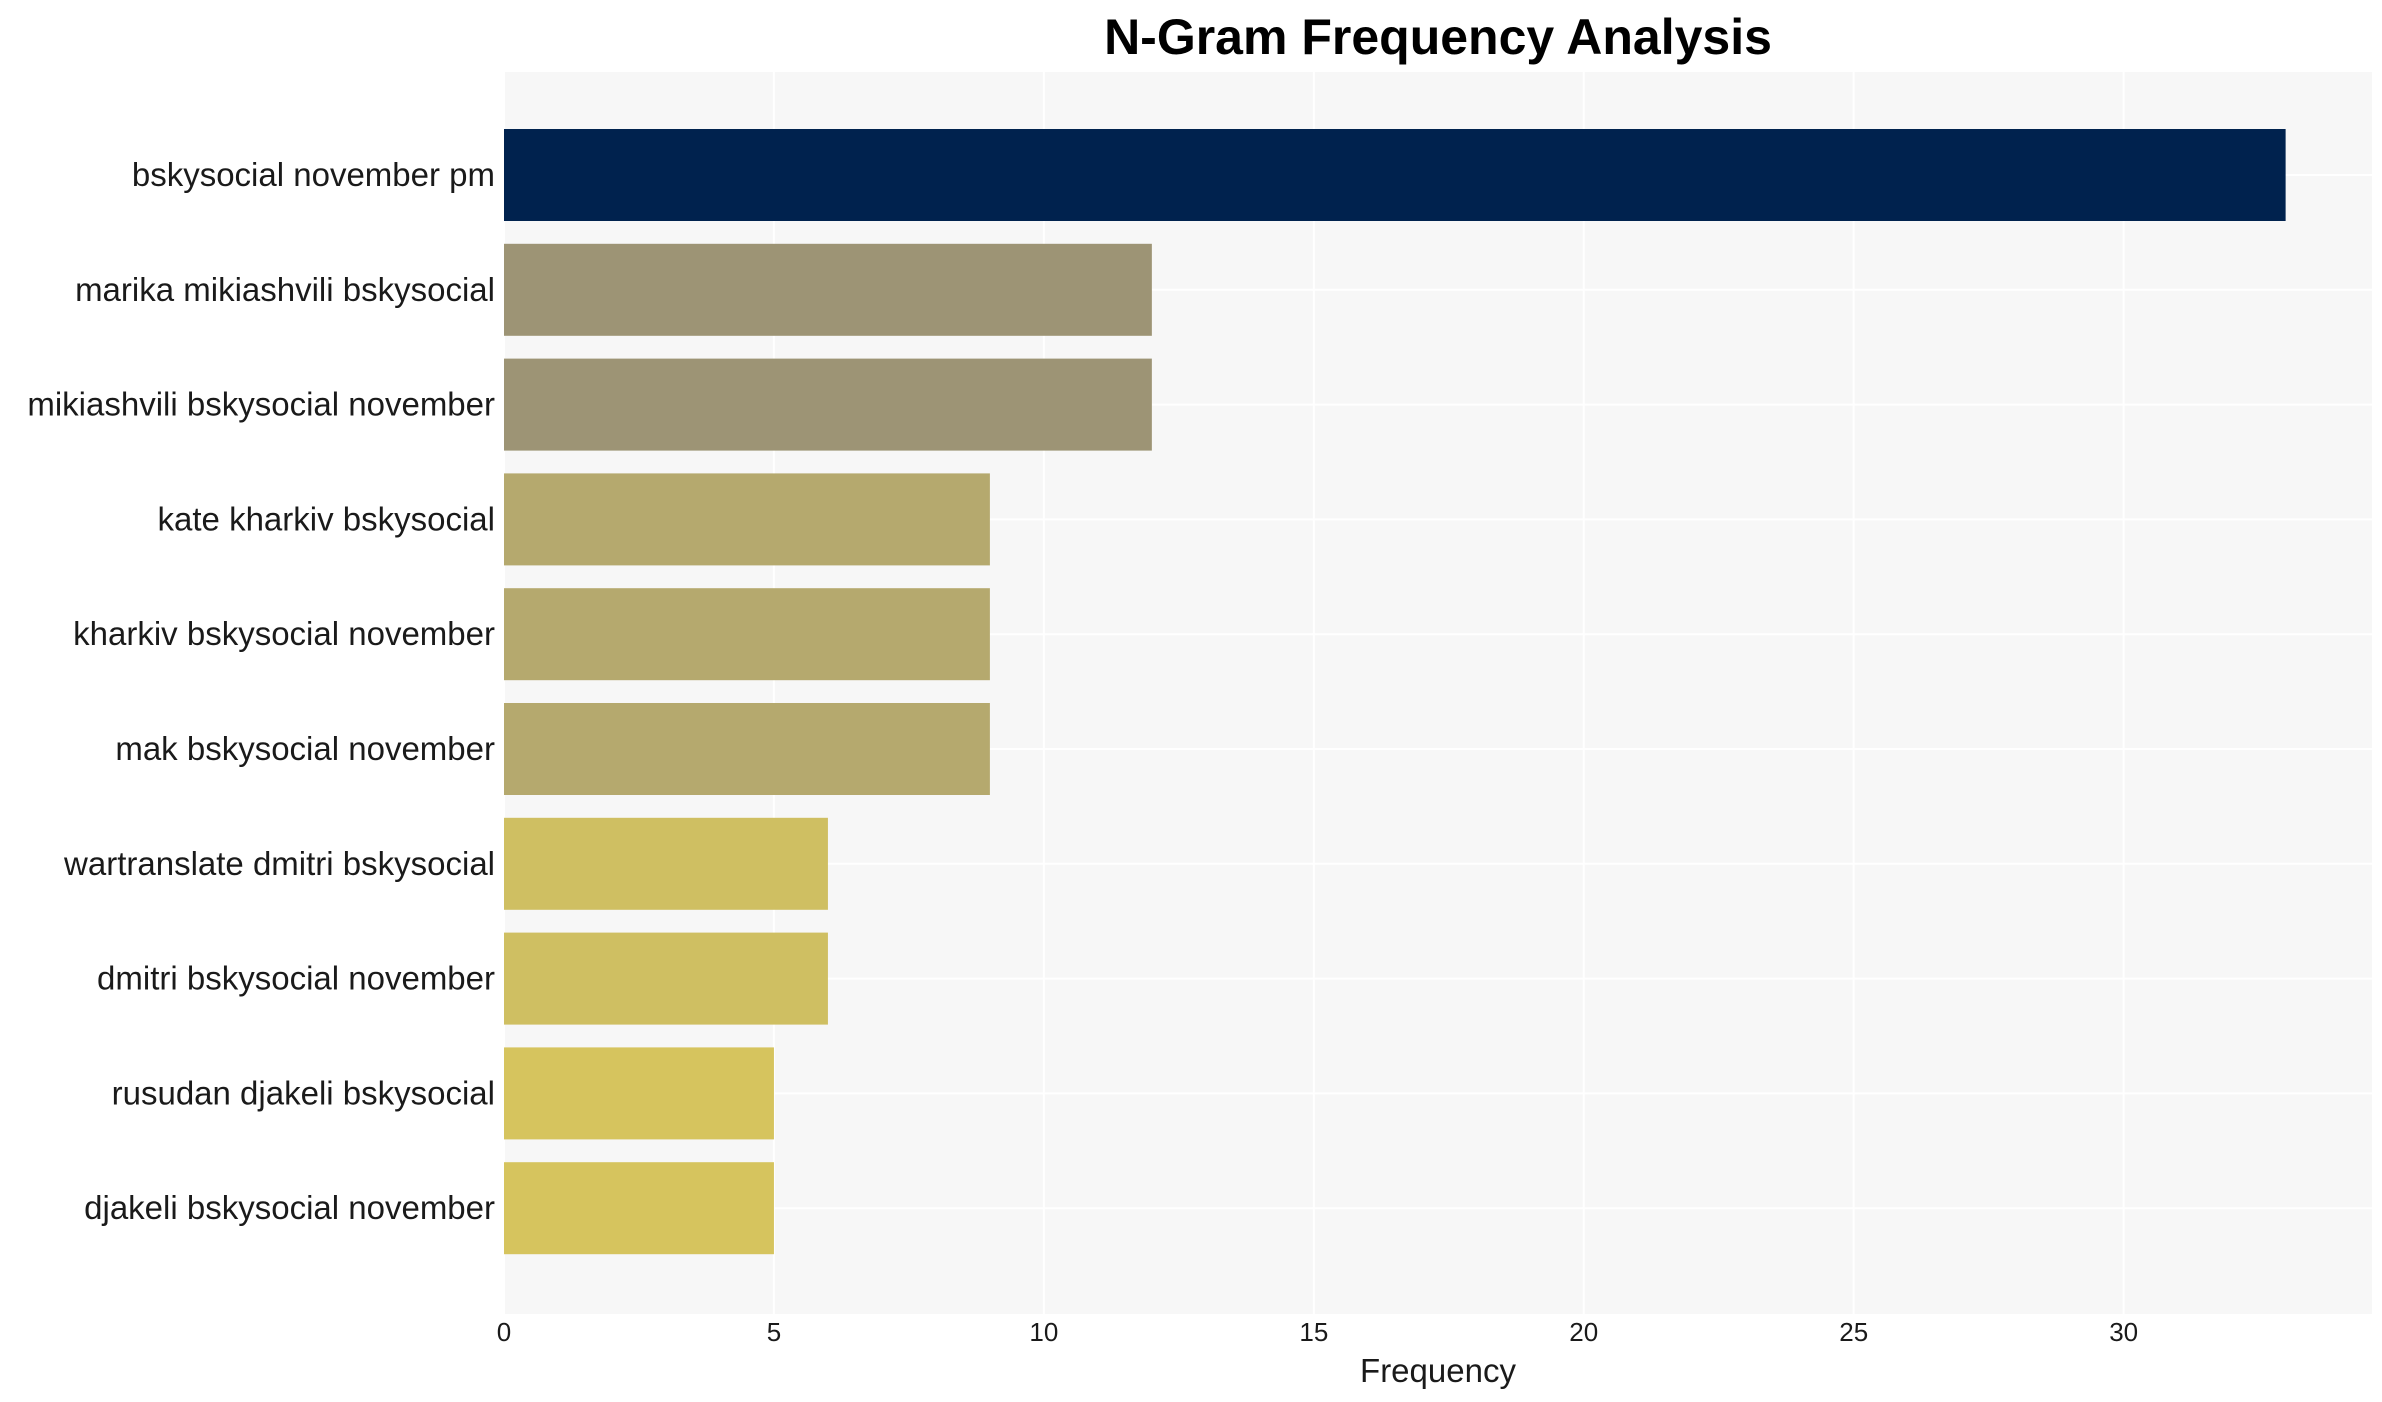 The width and height of the screenshot is (2382, 1402). Describe the element at coordinates (313, 174) in the screenshot. I see `category-label: bskysocial november pm` at that location.